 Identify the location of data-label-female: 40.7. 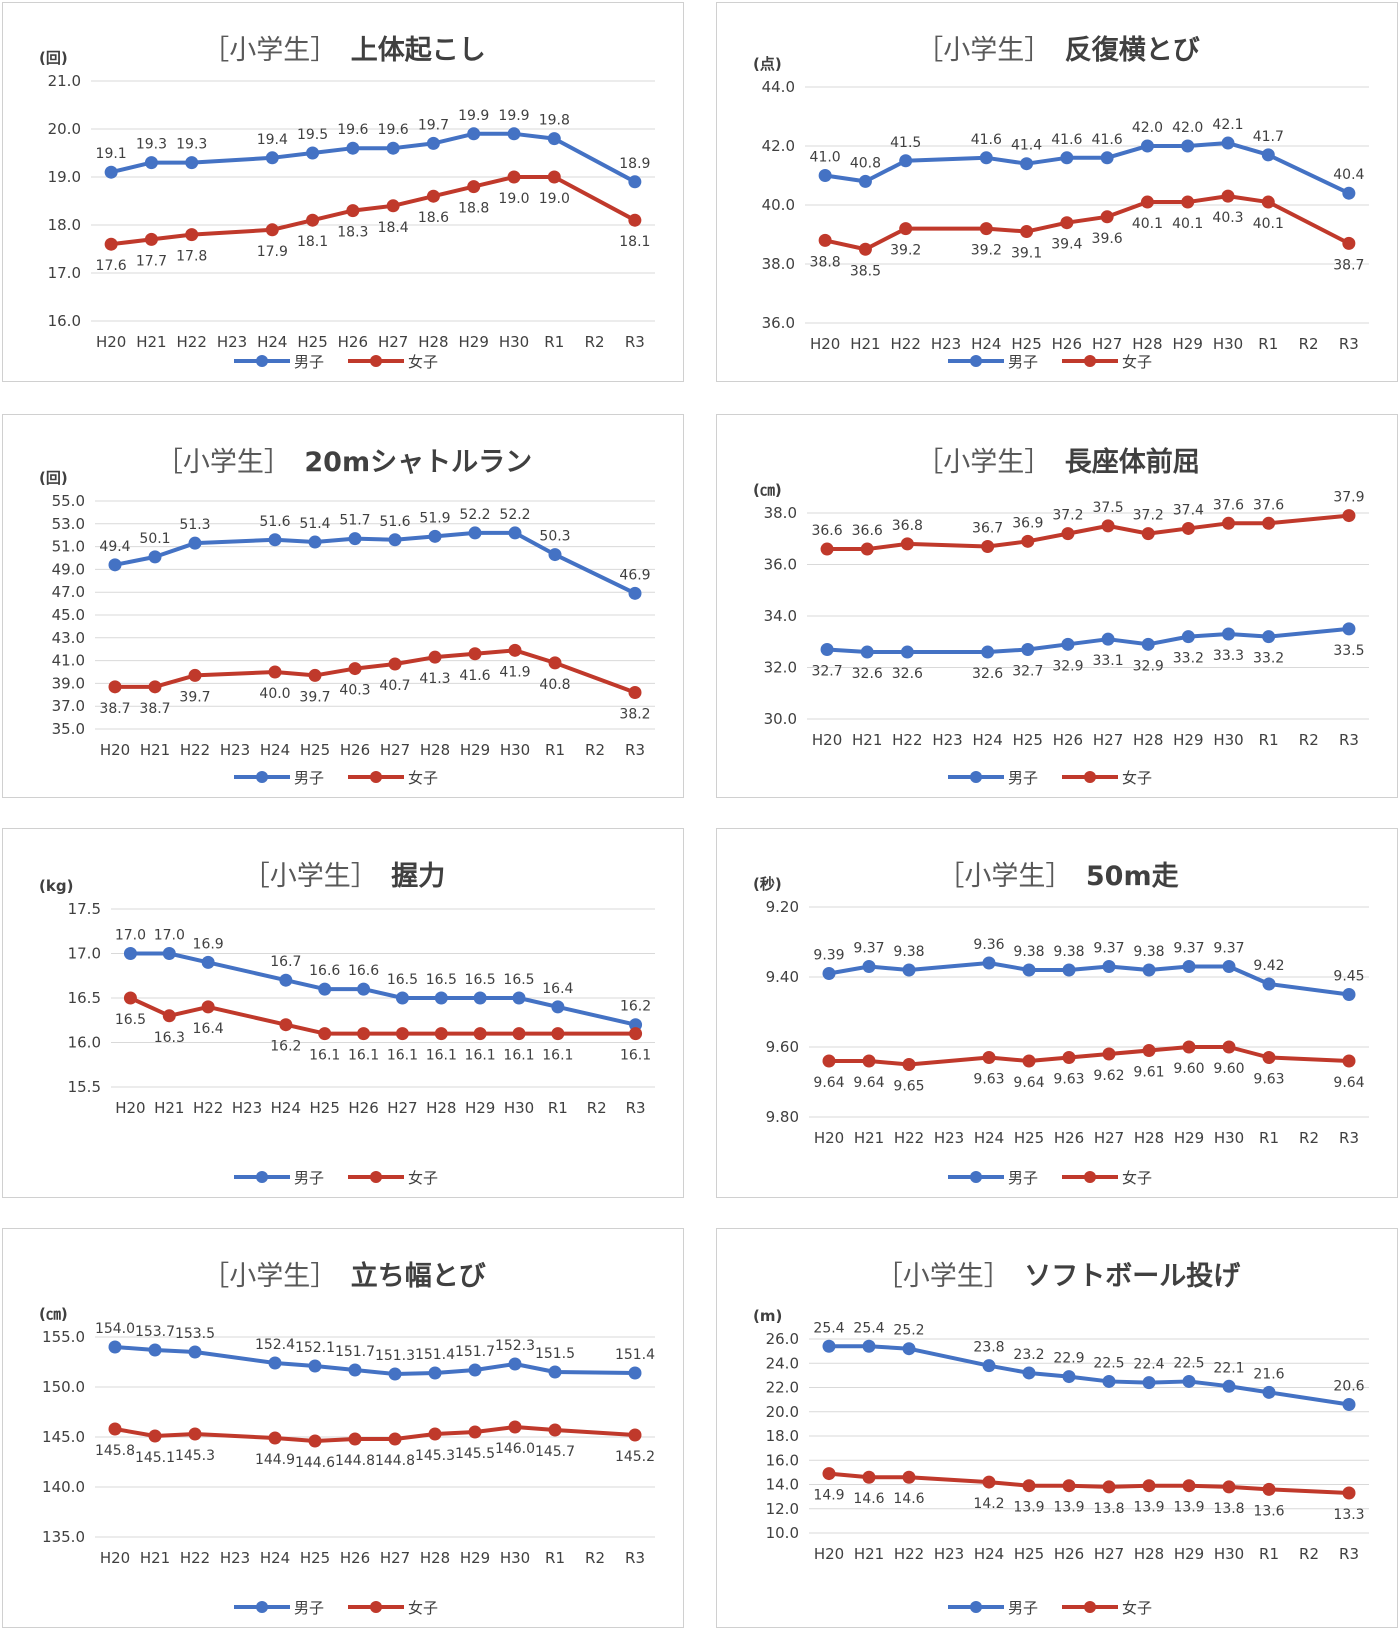
(394, 686).